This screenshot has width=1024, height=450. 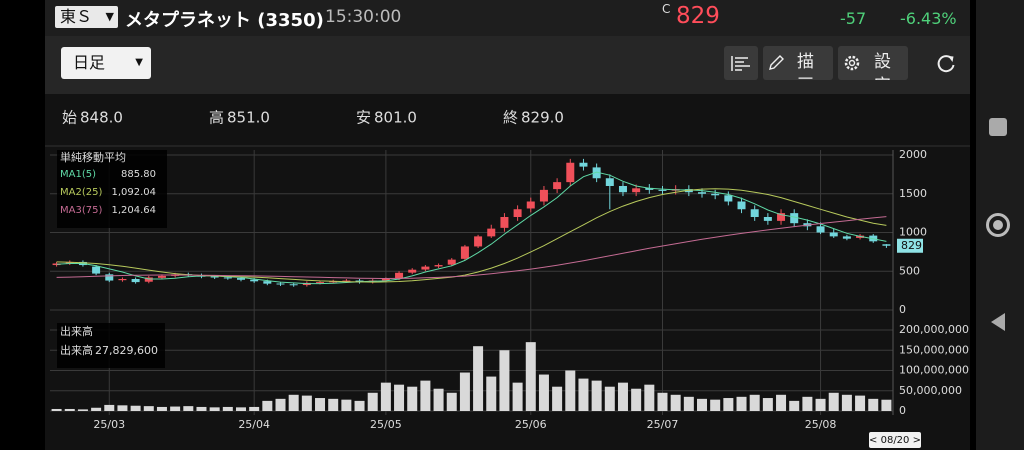 What do you see at coordinates (934, 329) in the screenshot?
I see `volume-tick-label: 200,000,000` at bounding box center [934, 329].